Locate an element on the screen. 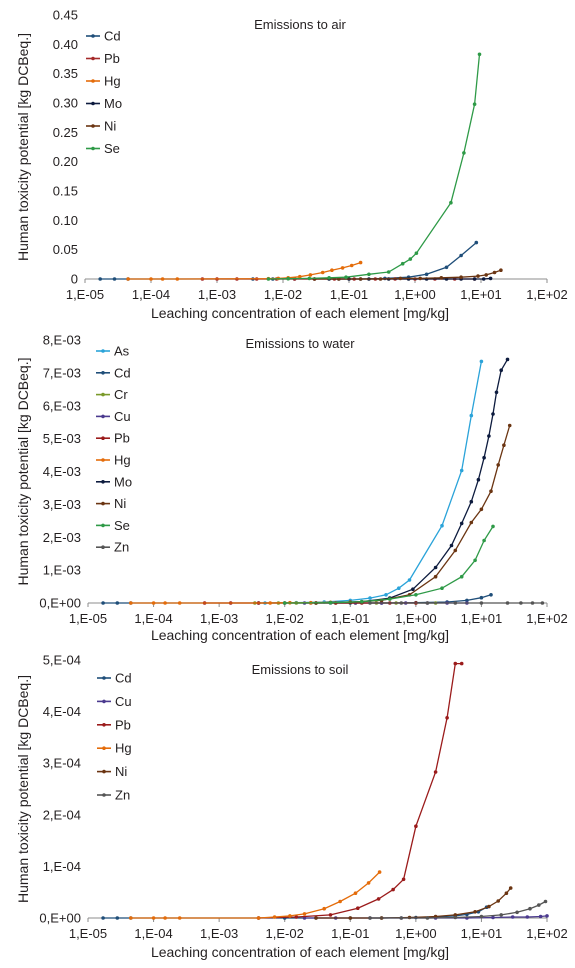  y-tick-label: 1,E-04 is located at coordinates (62, 866).